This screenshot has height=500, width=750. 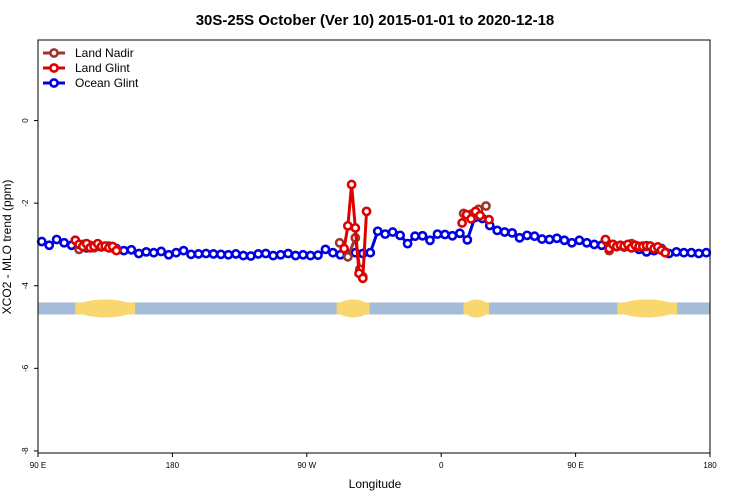 What do you see at coordinates (25, 286) in the screenshot?
I see `y-tick-label: -4` at bounding box center [25, 286].